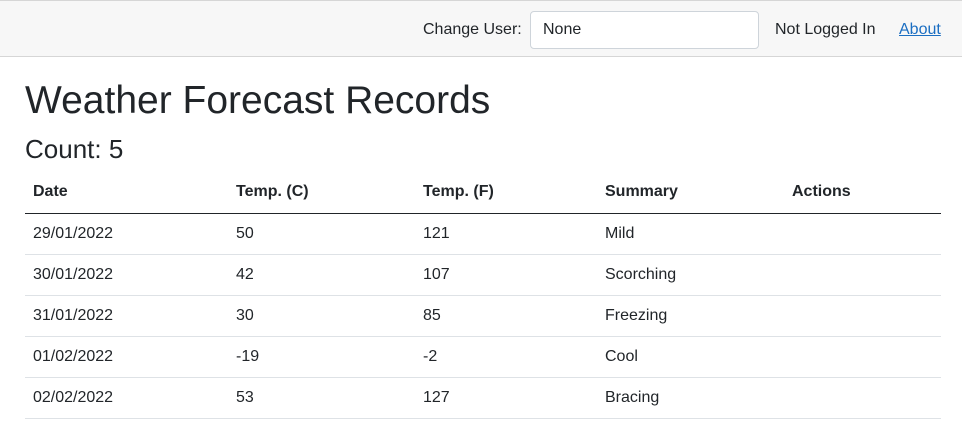 The image size is (962, 430). I want to click on cell-temp-f: 85, so click(506, 316).